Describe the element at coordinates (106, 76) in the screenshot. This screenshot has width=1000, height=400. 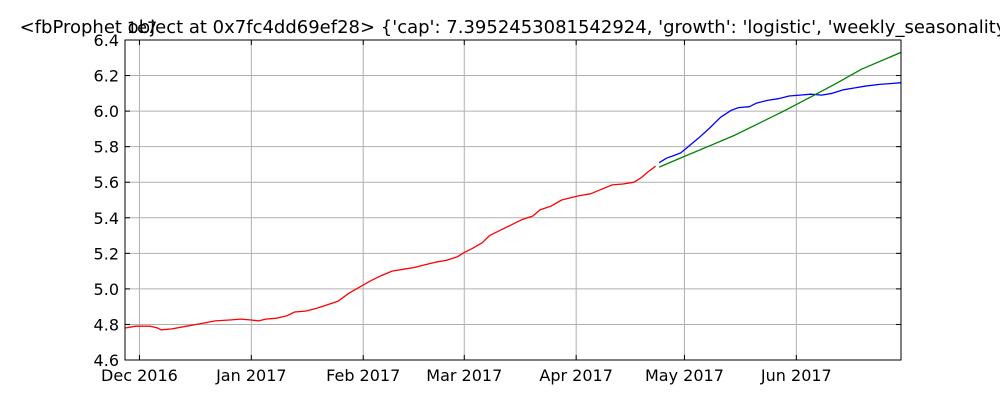
I see `y-tick-label: 6.2` at that location.